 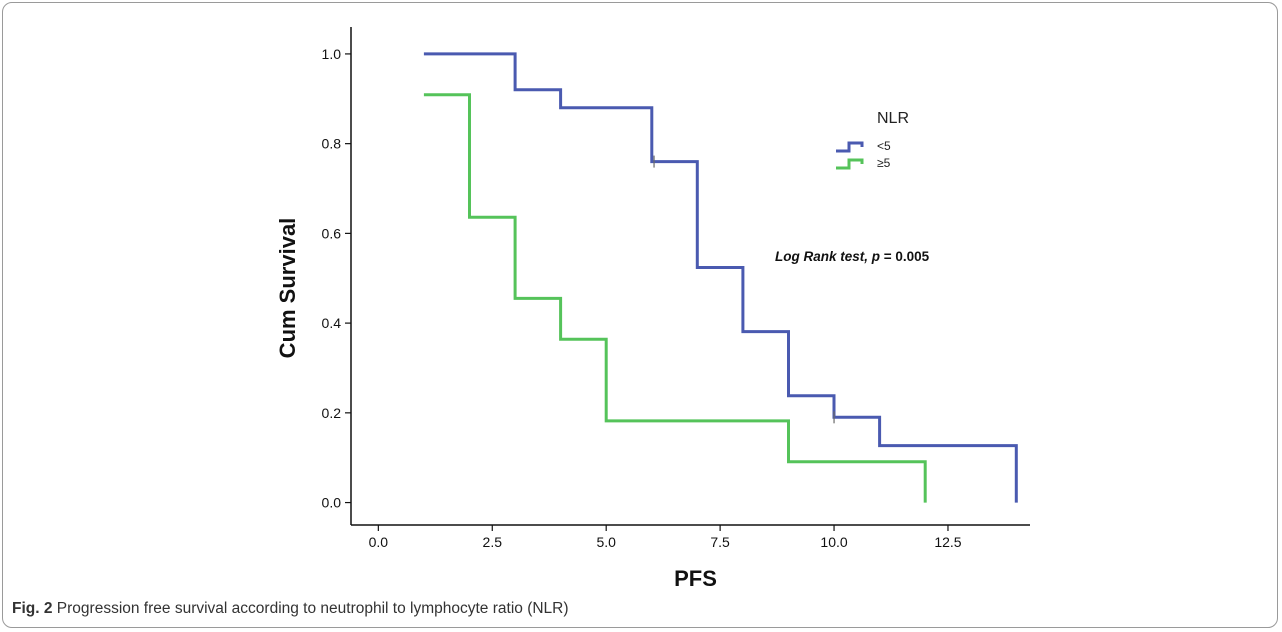 What do you see at coordinates (695, 578) in the screenshot?
I see `x-axis-label: PFS` at bounding box center [695, 578].